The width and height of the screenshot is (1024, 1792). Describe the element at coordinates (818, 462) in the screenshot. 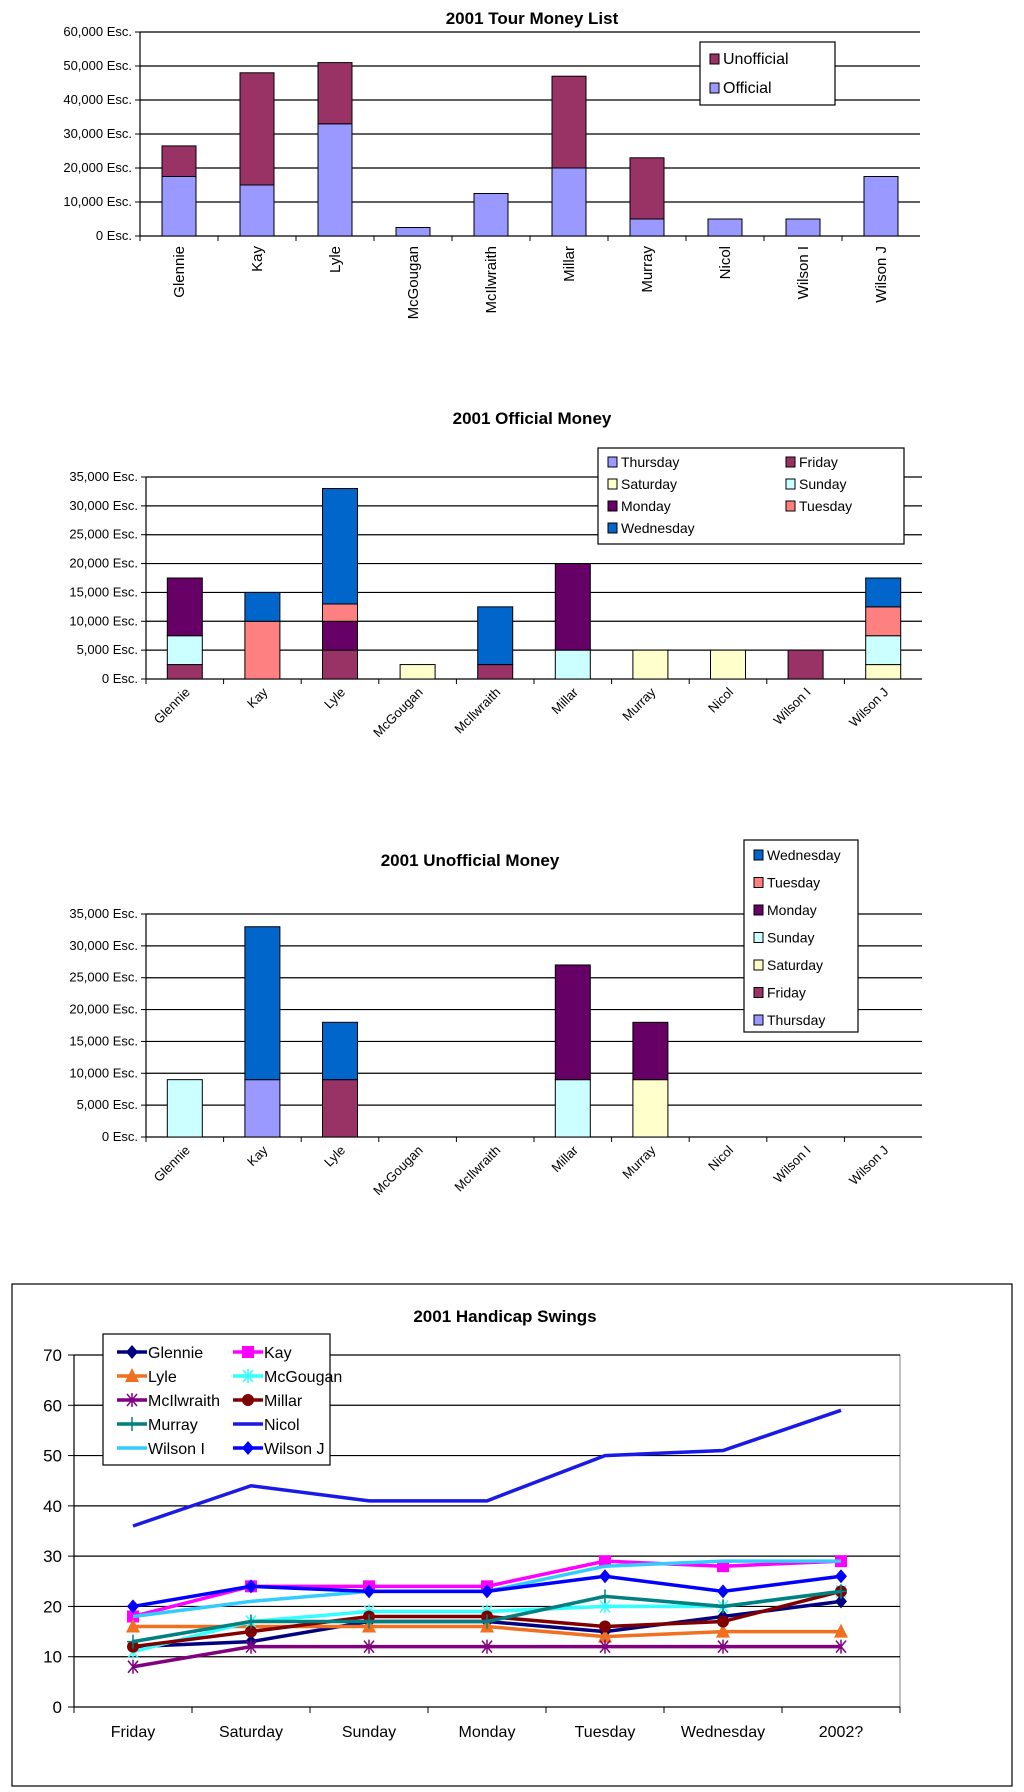

I see `legend-label: Friday` at that location.